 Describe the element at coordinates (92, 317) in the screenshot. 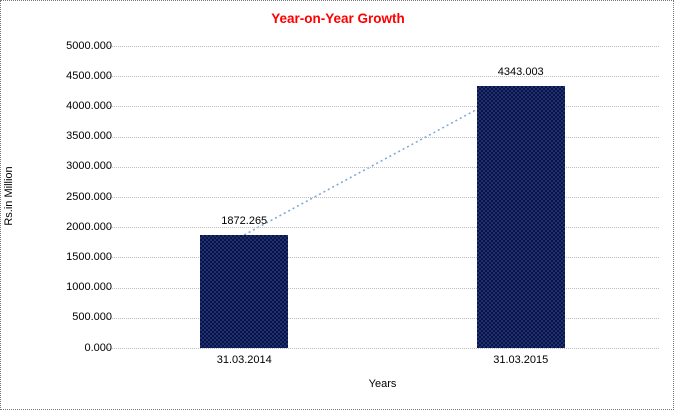

I see `y-tick-label: 500.000` at that location.